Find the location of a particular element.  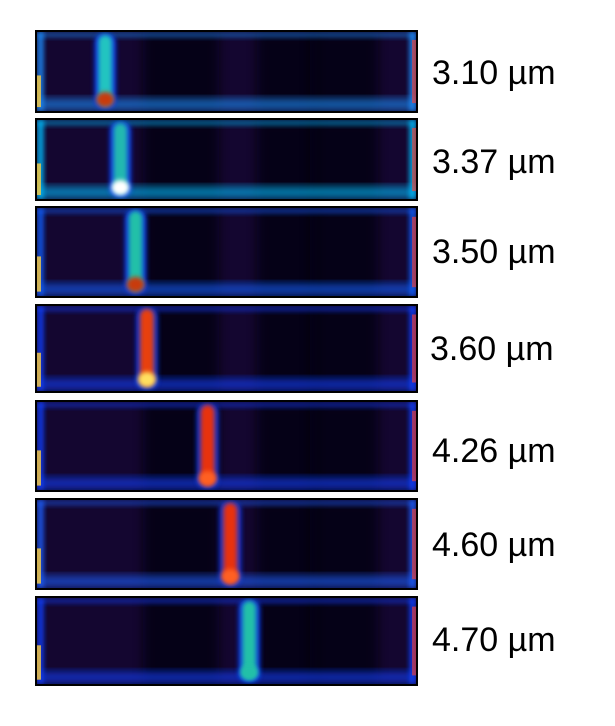

wavelength-label-7: 4.70 µm is located at coordinates (494, 640).